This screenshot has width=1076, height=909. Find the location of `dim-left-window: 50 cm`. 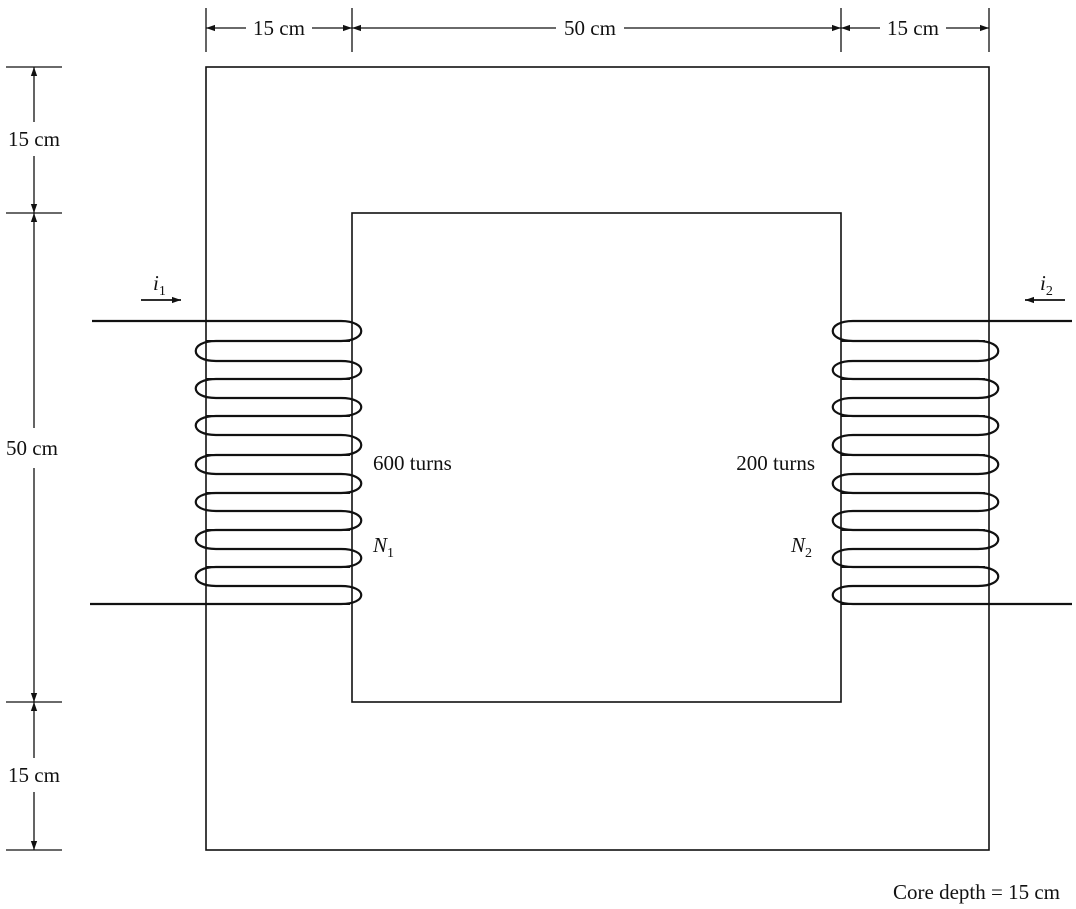

dim-left-window: 50 cm is located at coordinates (32, 448).